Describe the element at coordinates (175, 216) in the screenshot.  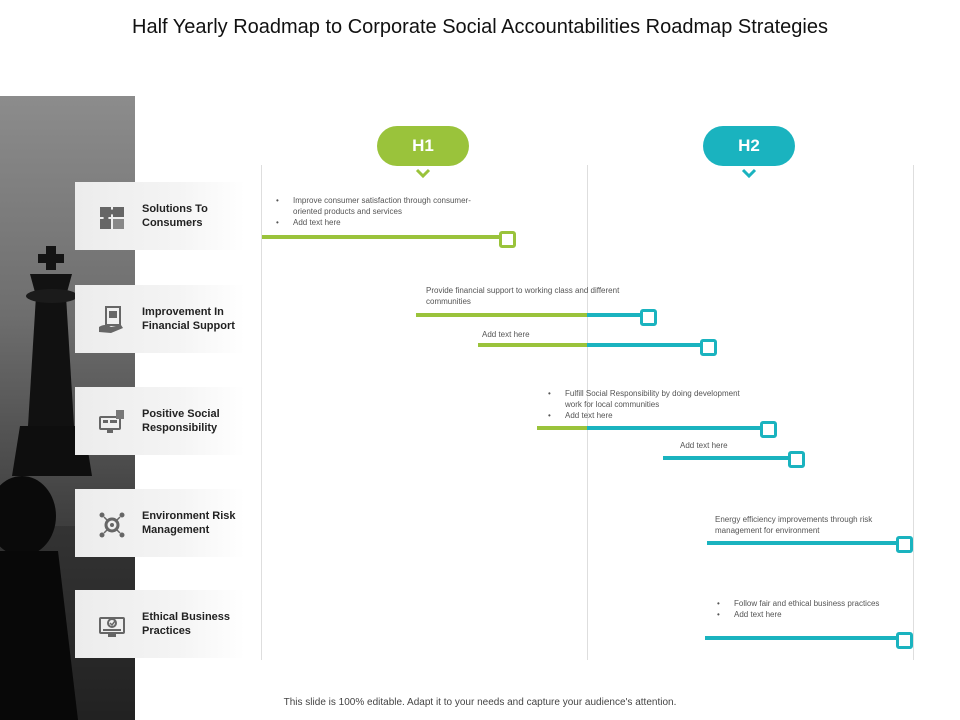
I see `row-label: Solutions To Consumers` at that location.